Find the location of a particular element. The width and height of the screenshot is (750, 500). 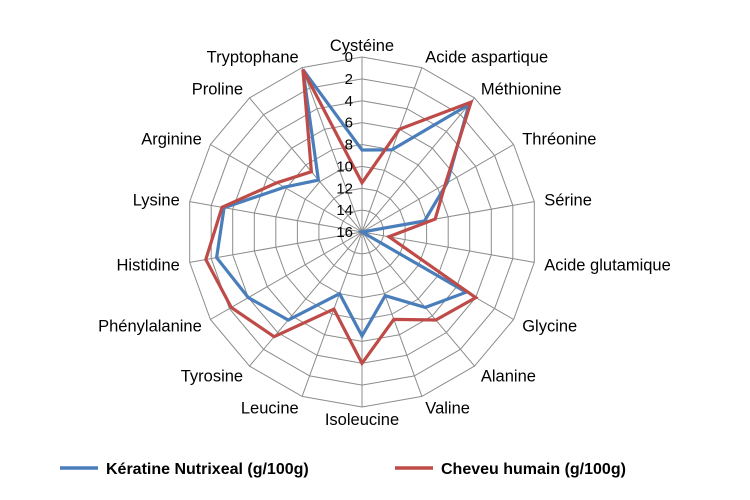

category-label: Tryptophane is located at coordinates (253, 57).